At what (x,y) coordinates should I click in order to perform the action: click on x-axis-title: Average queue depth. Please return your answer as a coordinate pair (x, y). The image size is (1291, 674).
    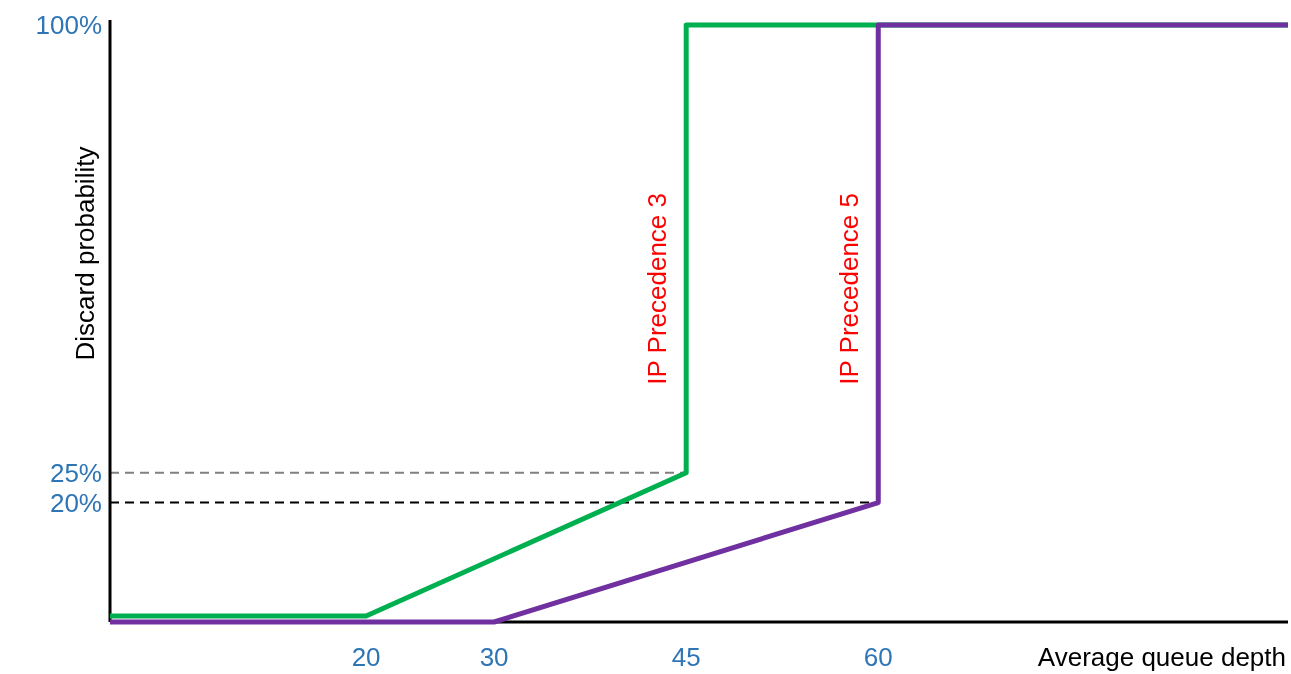
    Looking at the image, I should click on (1161, 657).